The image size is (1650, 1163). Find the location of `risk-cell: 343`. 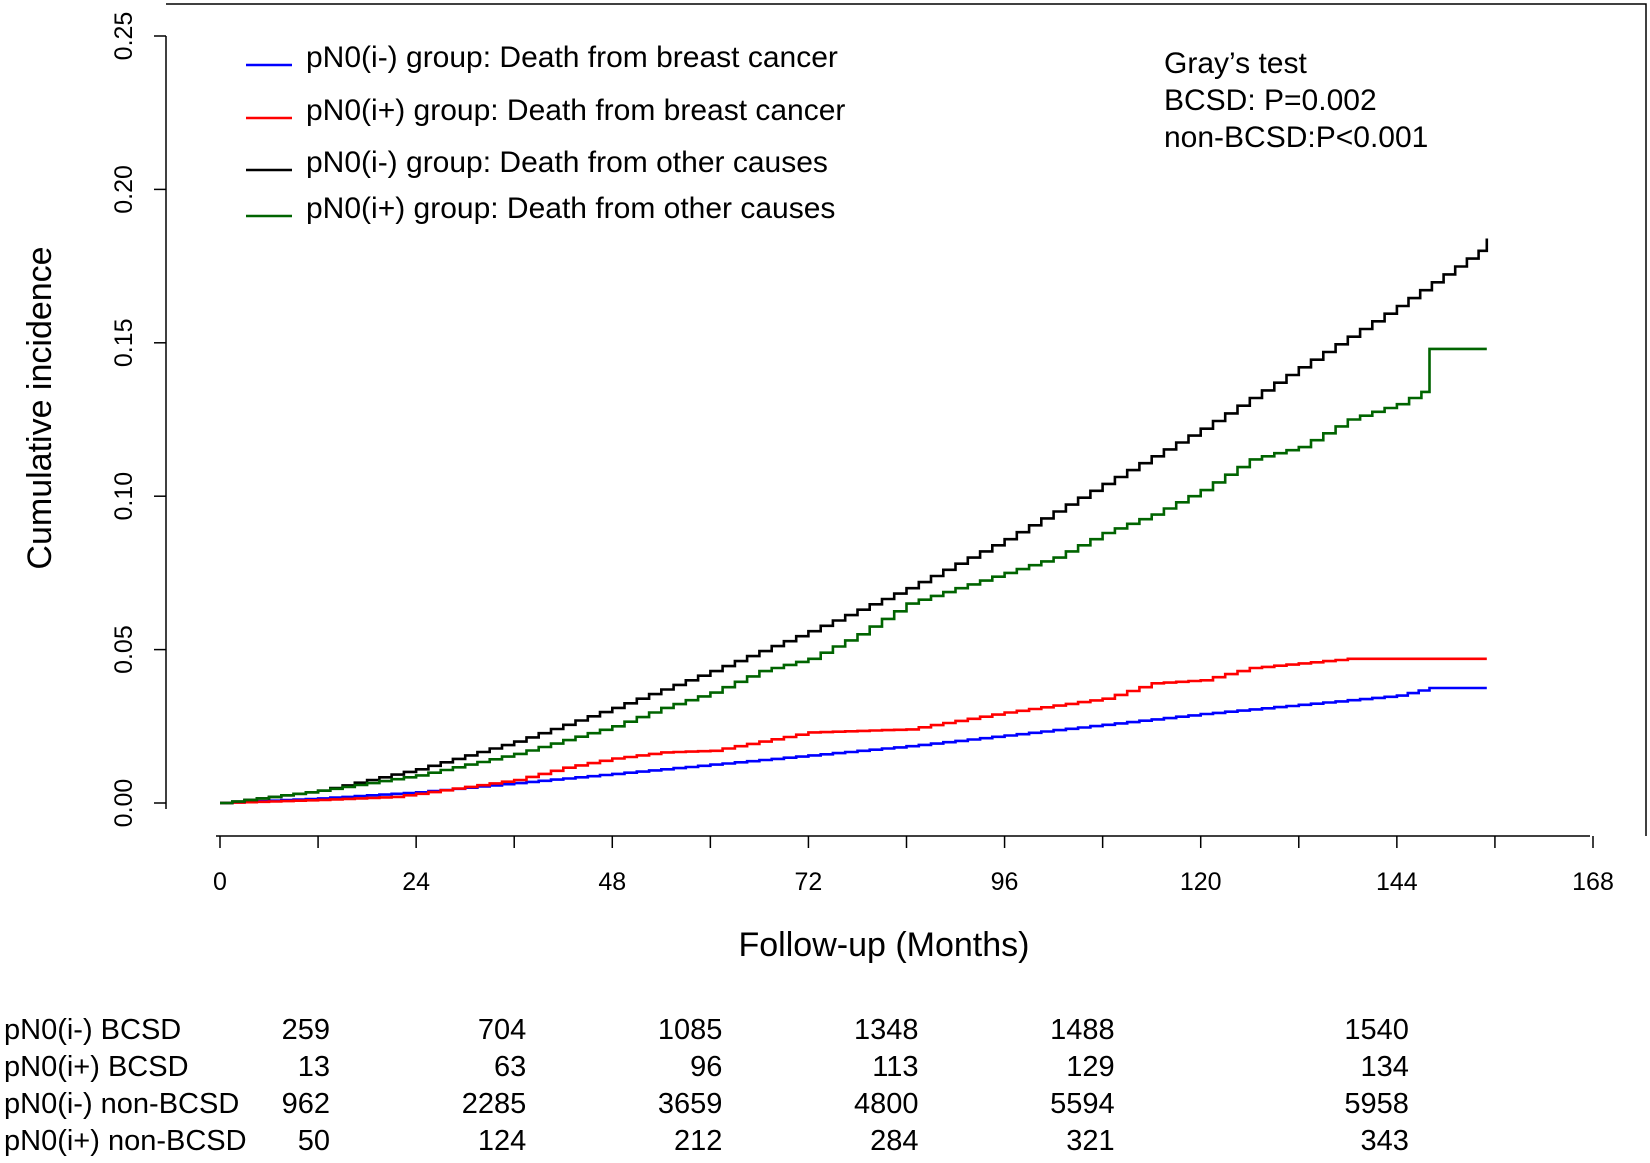

risk-cell: 343 is located at coordinates (1384, 1141).